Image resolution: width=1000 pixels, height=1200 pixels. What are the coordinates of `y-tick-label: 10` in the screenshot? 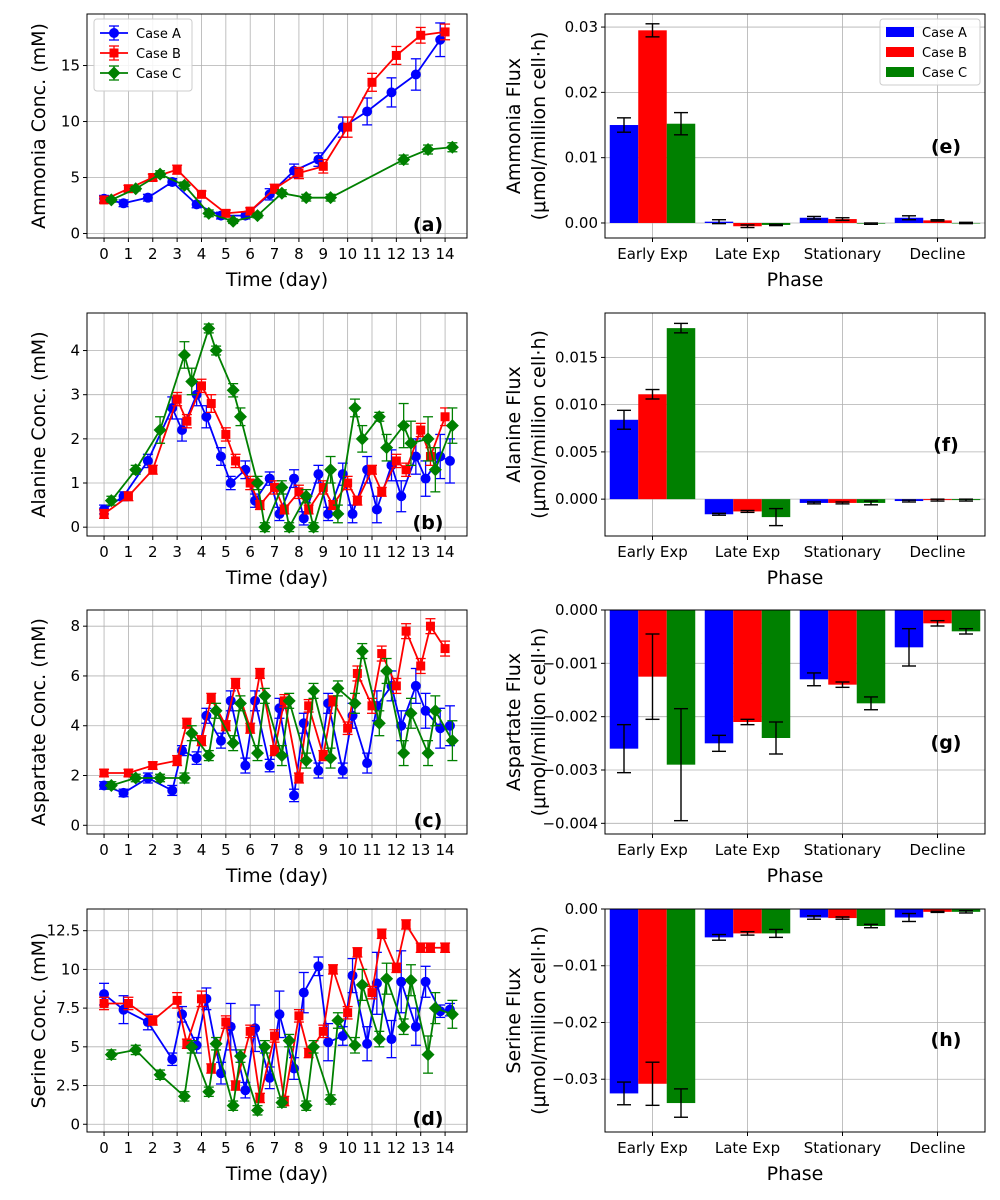 It's located at (70, 969).